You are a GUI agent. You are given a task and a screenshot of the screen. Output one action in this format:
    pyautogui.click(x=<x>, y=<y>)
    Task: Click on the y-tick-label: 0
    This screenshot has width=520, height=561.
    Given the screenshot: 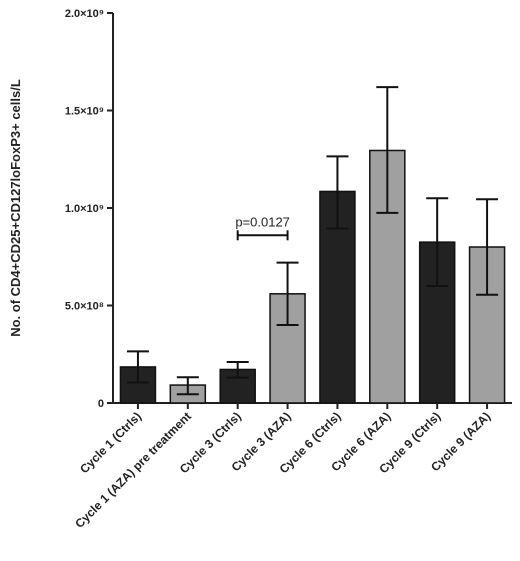 What is the action you would take?
    pyautogui.click(x=101, y=404)
    